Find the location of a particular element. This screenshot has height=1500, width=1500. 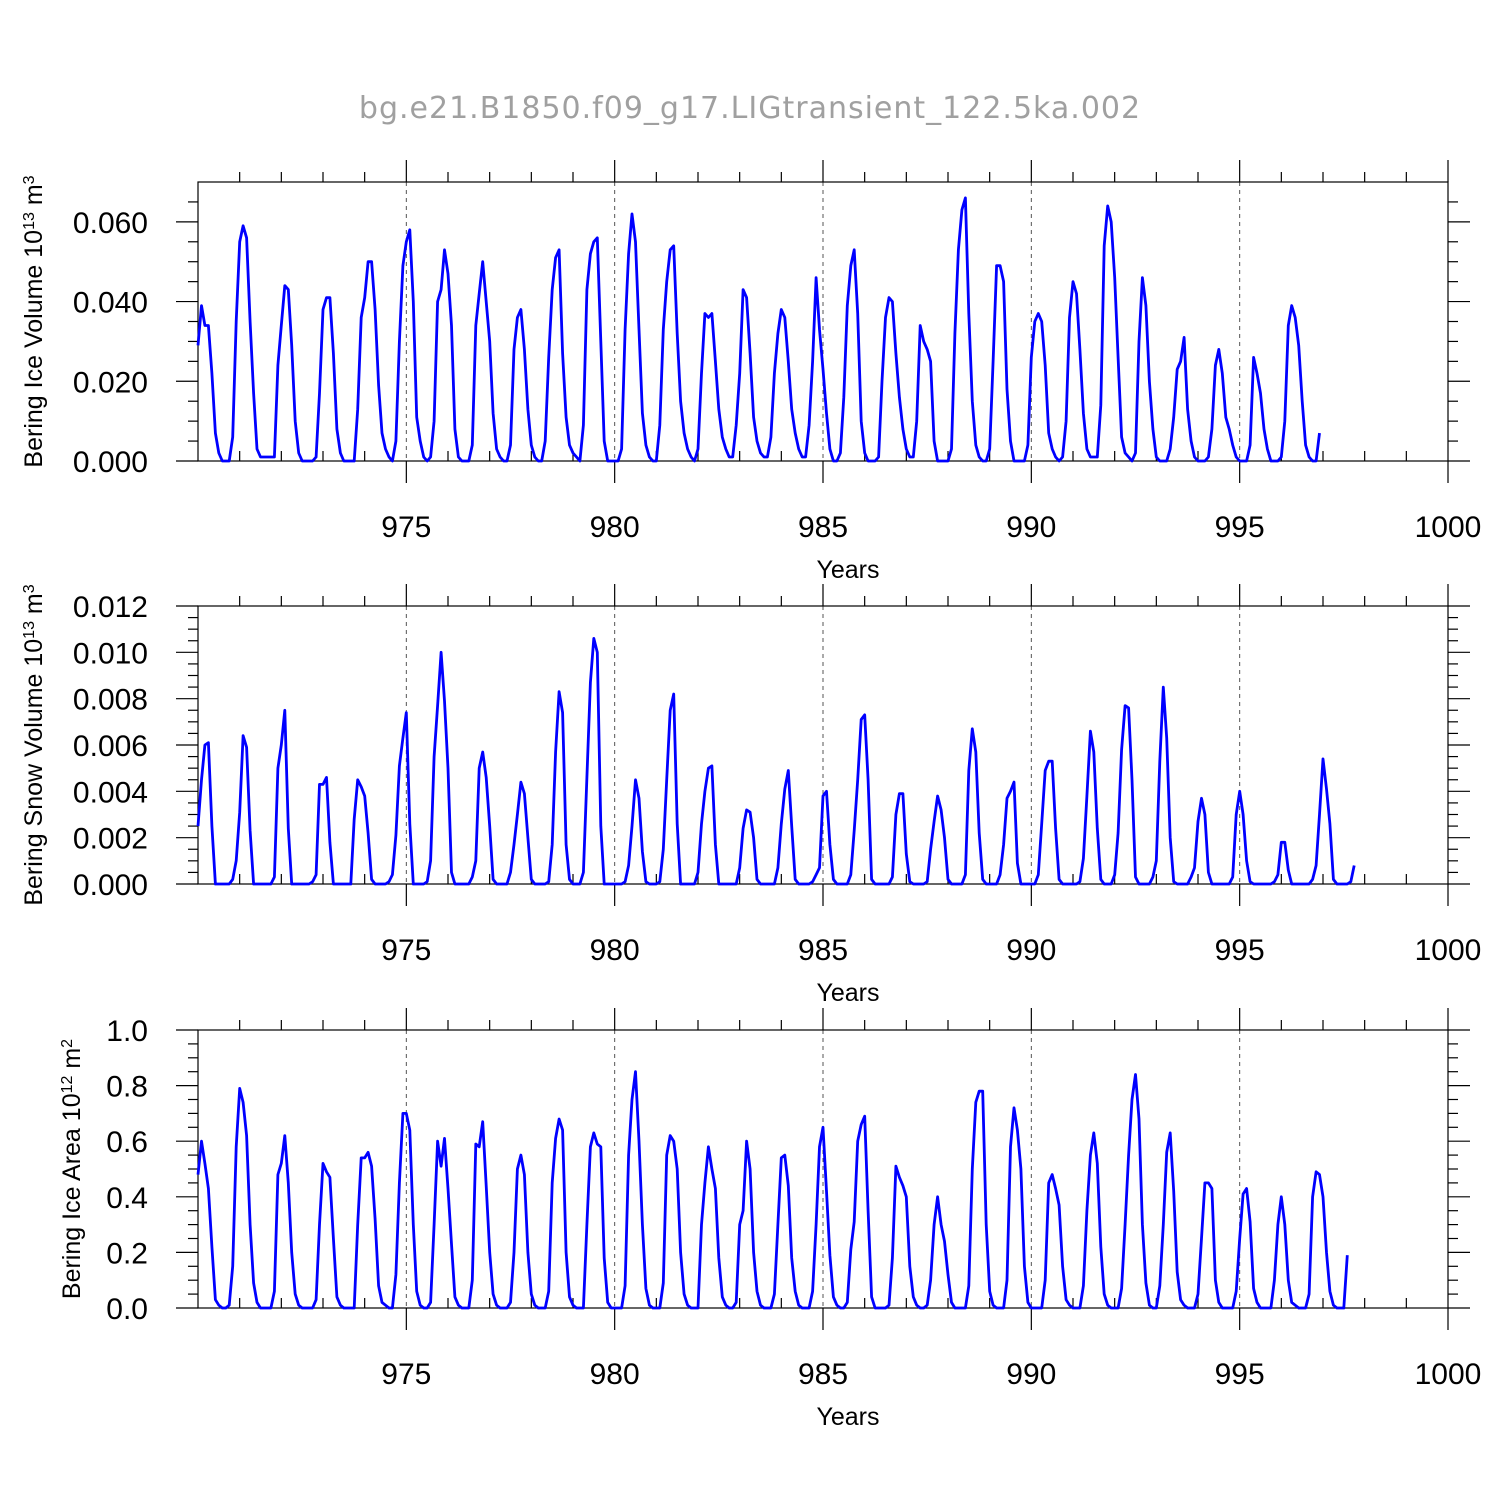

y-tick-label: 0.040 is located at coordinates (110, 303).